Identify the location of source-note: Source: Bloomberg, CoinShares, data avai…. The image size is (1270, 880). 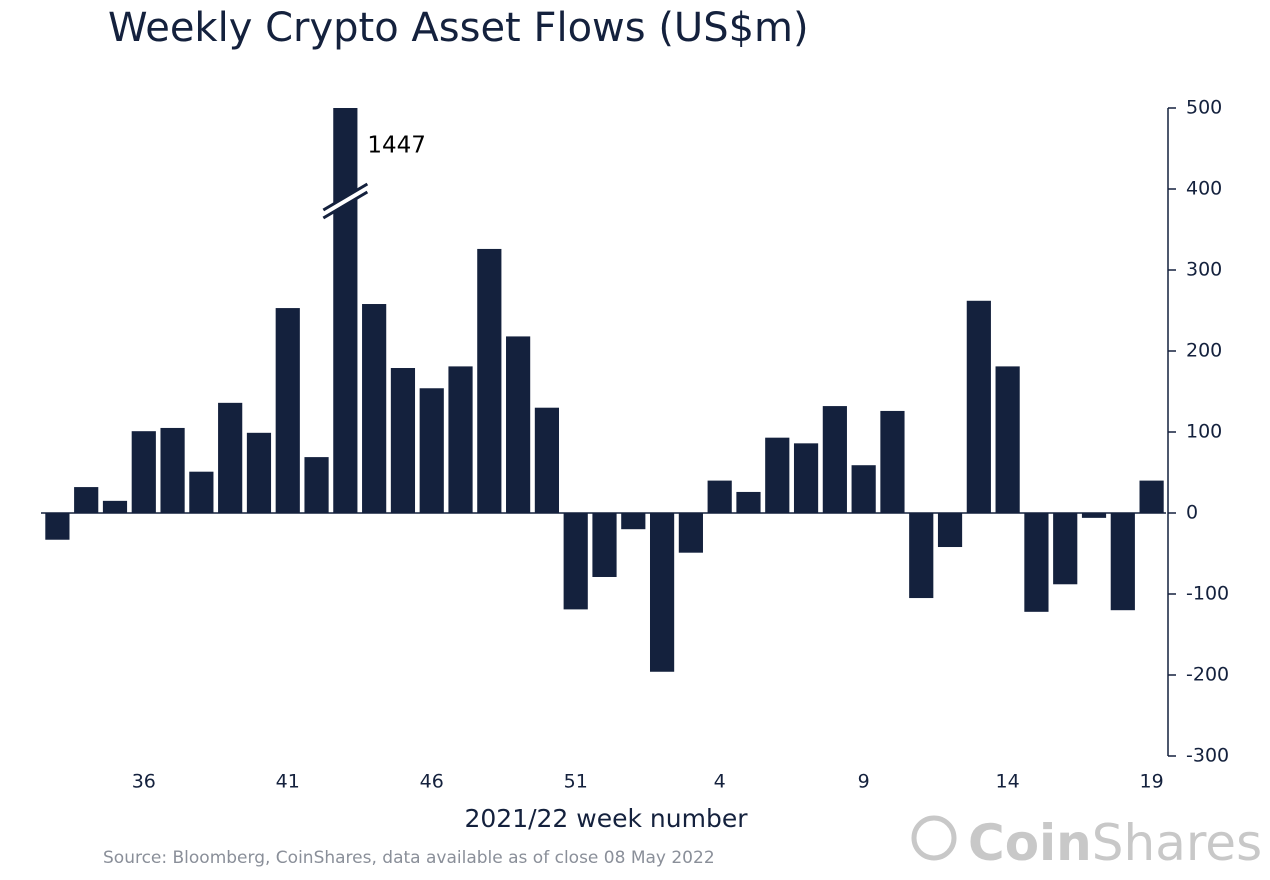
(409, 858).